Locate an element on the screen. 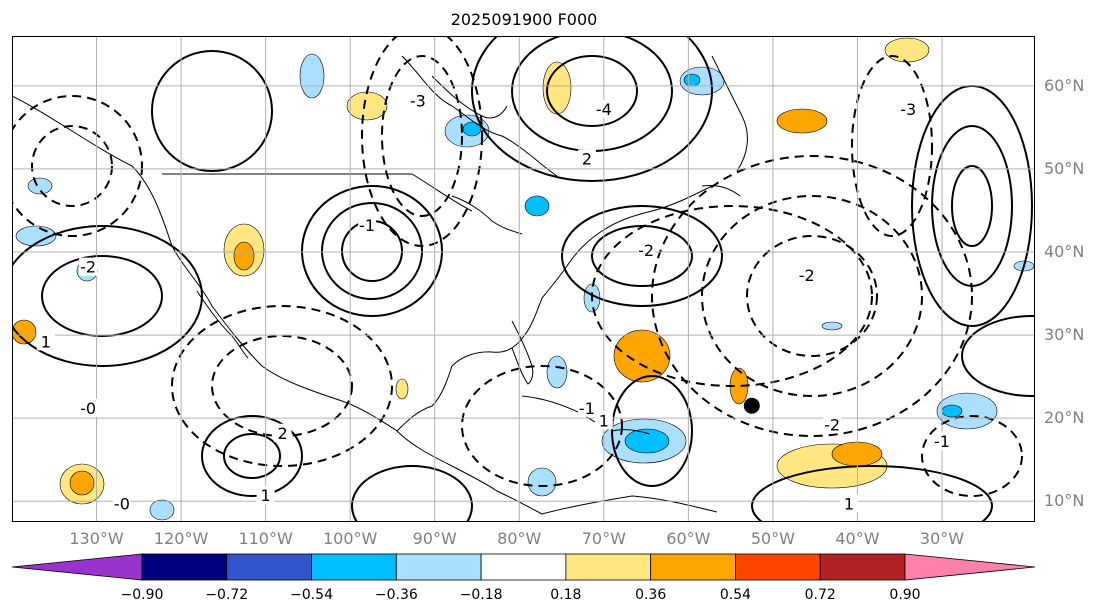  longitude-label: 120°W is located at coordinates (181, 538).